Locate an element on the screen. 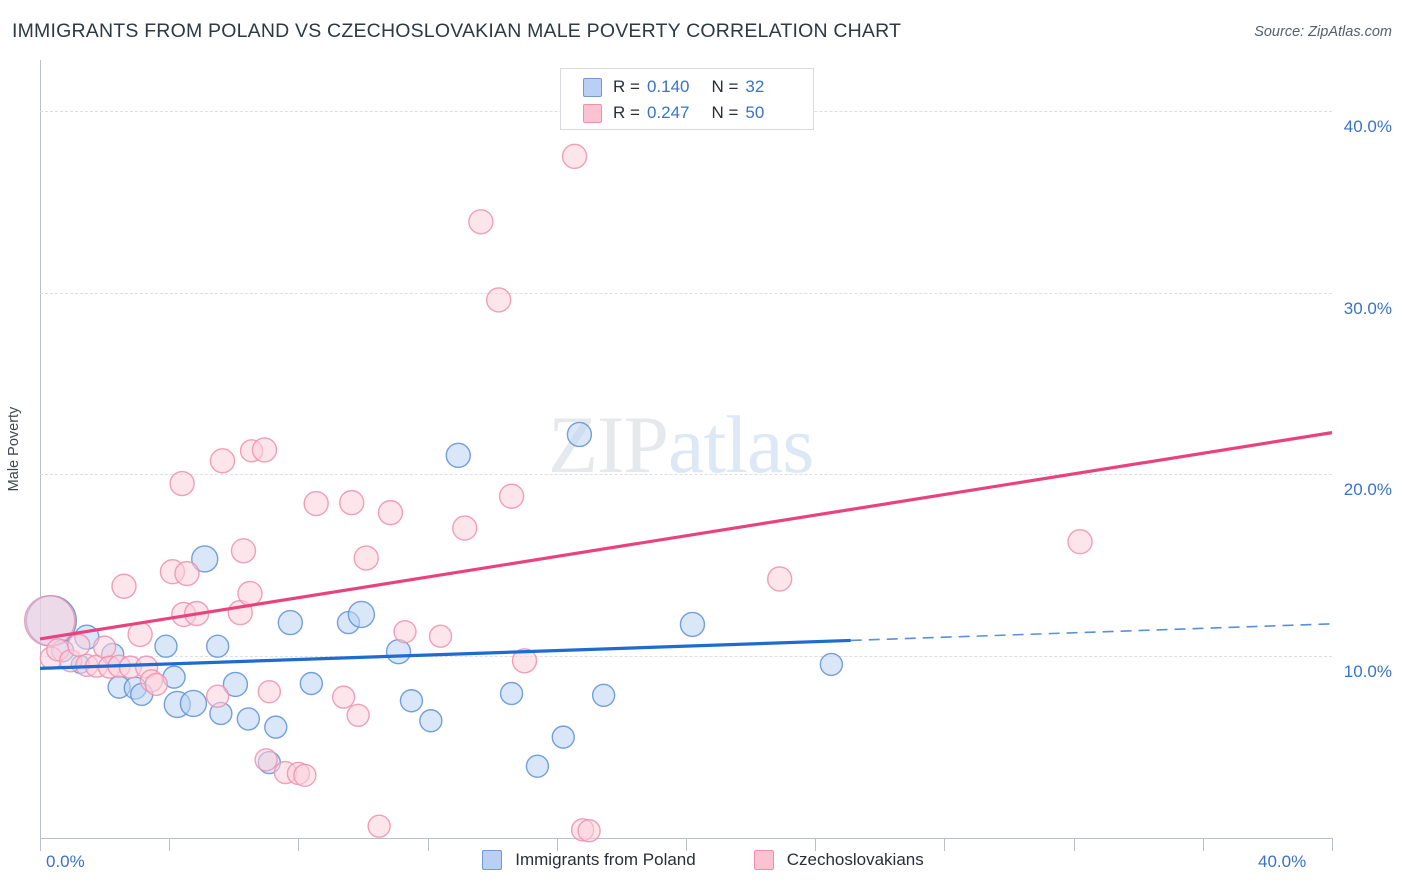 The image size is (1406, 892). legend-item-poland: Immigrants from Poland is located at coordinates (589, 860).